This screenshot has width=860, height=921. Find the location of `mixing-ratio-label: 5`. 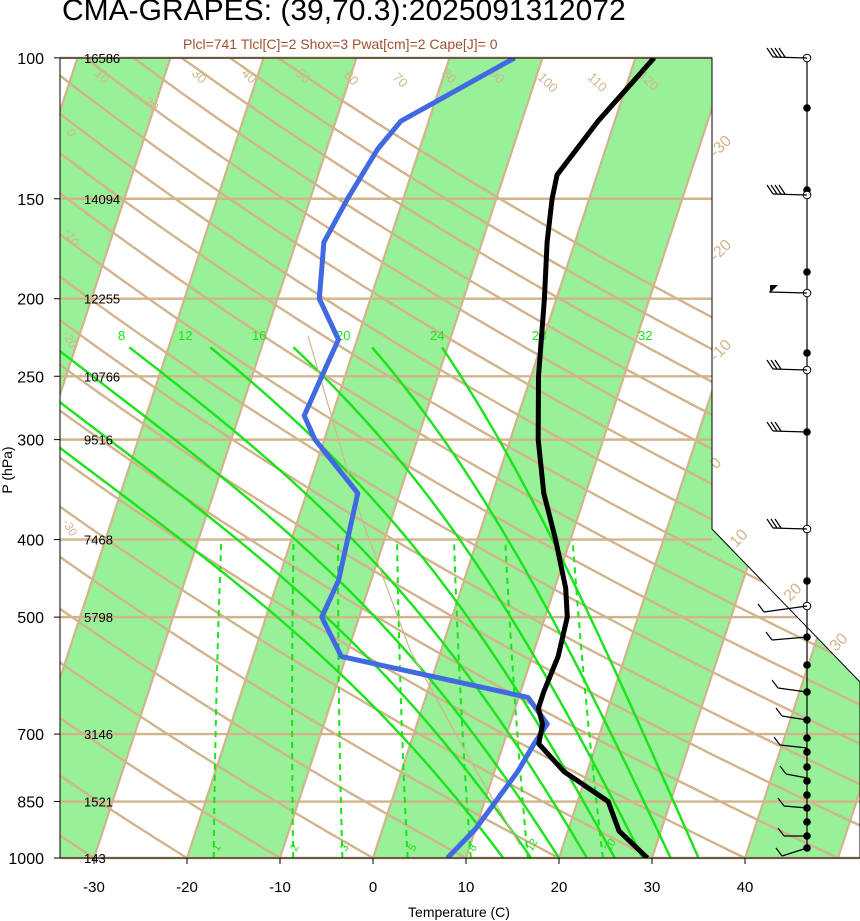

mixing-ratio-label: 5 is located at coordinates (412, 847).